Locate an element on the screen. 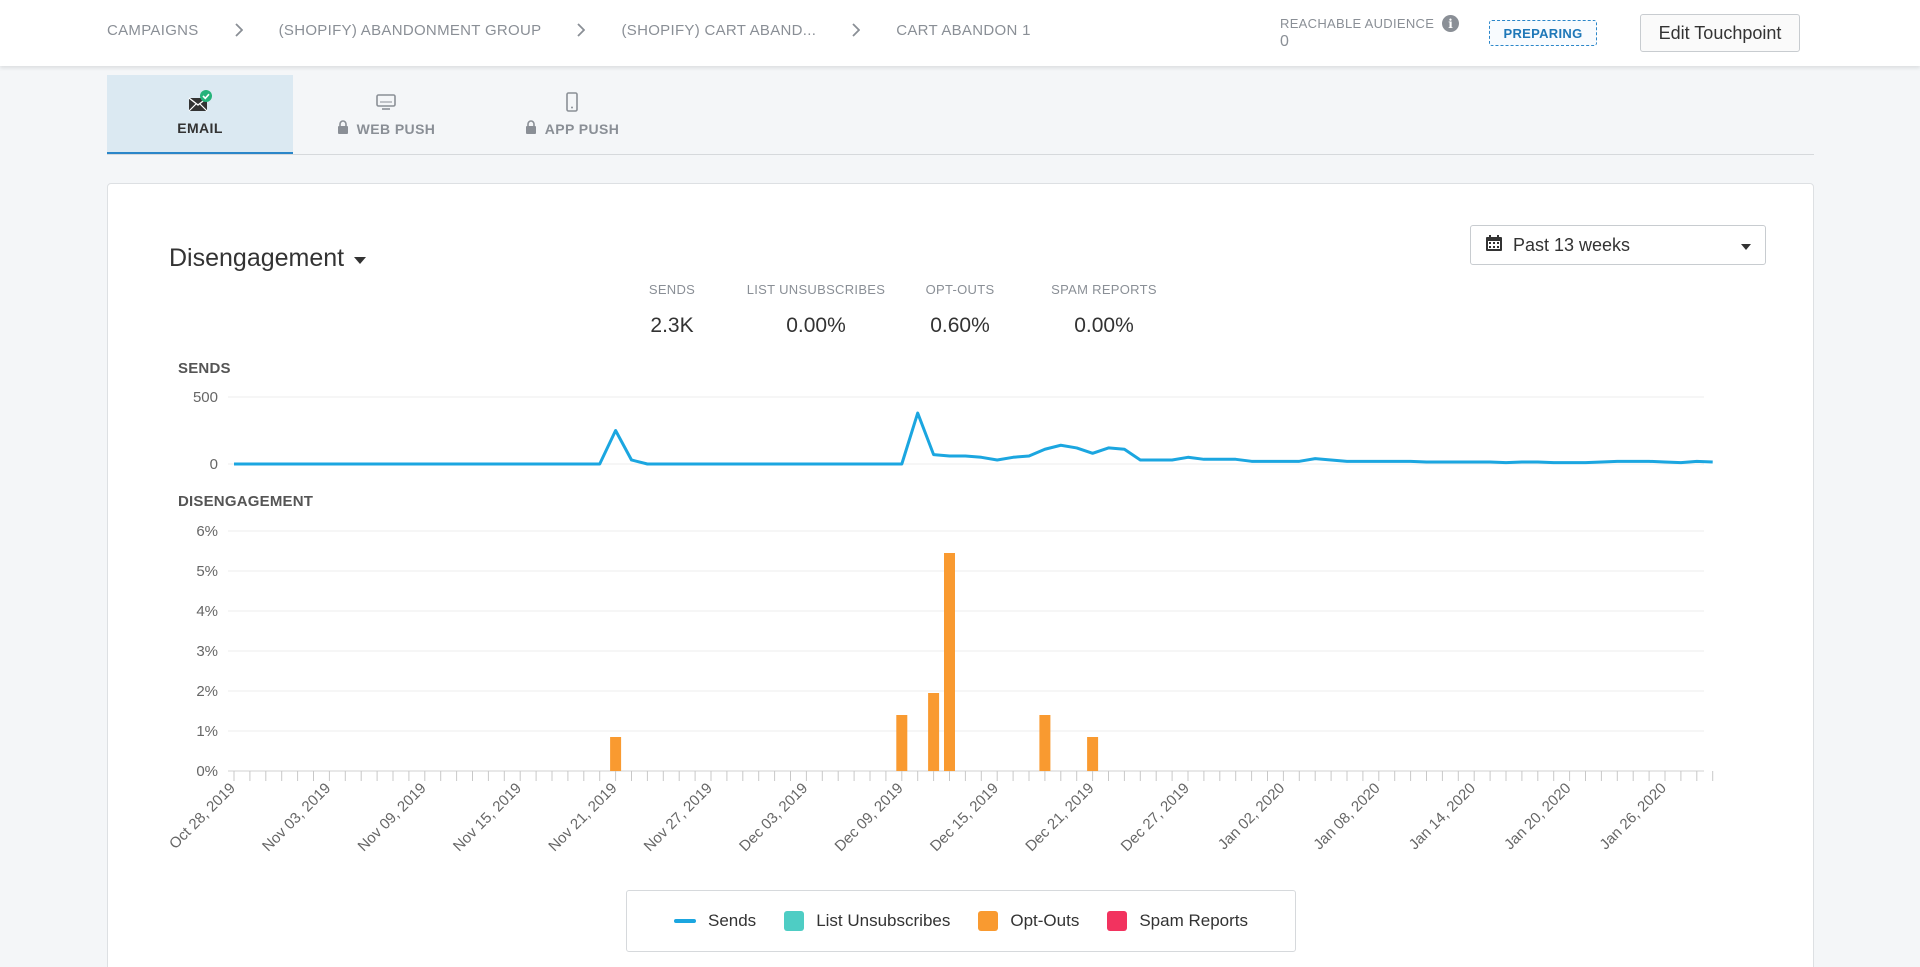 This screenshot has width=1920, height=967. legend-label: Sends is located at coordinates (732, 920).